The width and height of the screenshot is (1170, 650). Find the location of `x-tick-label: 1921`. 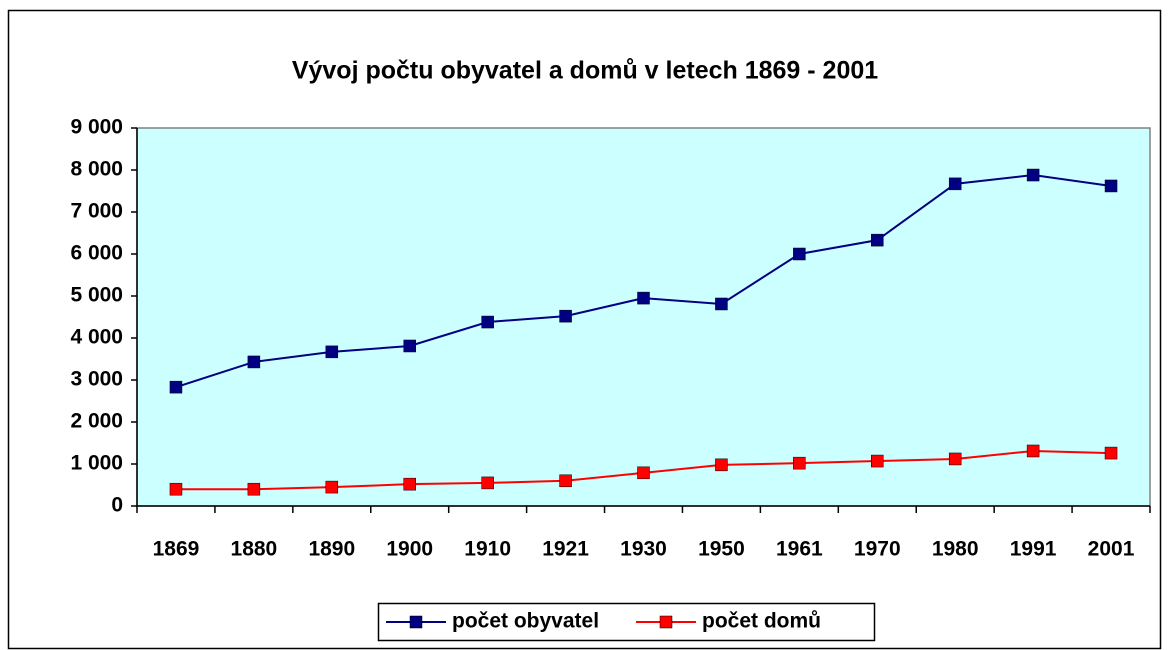

x-tick-label: 1921 is located at coordinates (565, 549).